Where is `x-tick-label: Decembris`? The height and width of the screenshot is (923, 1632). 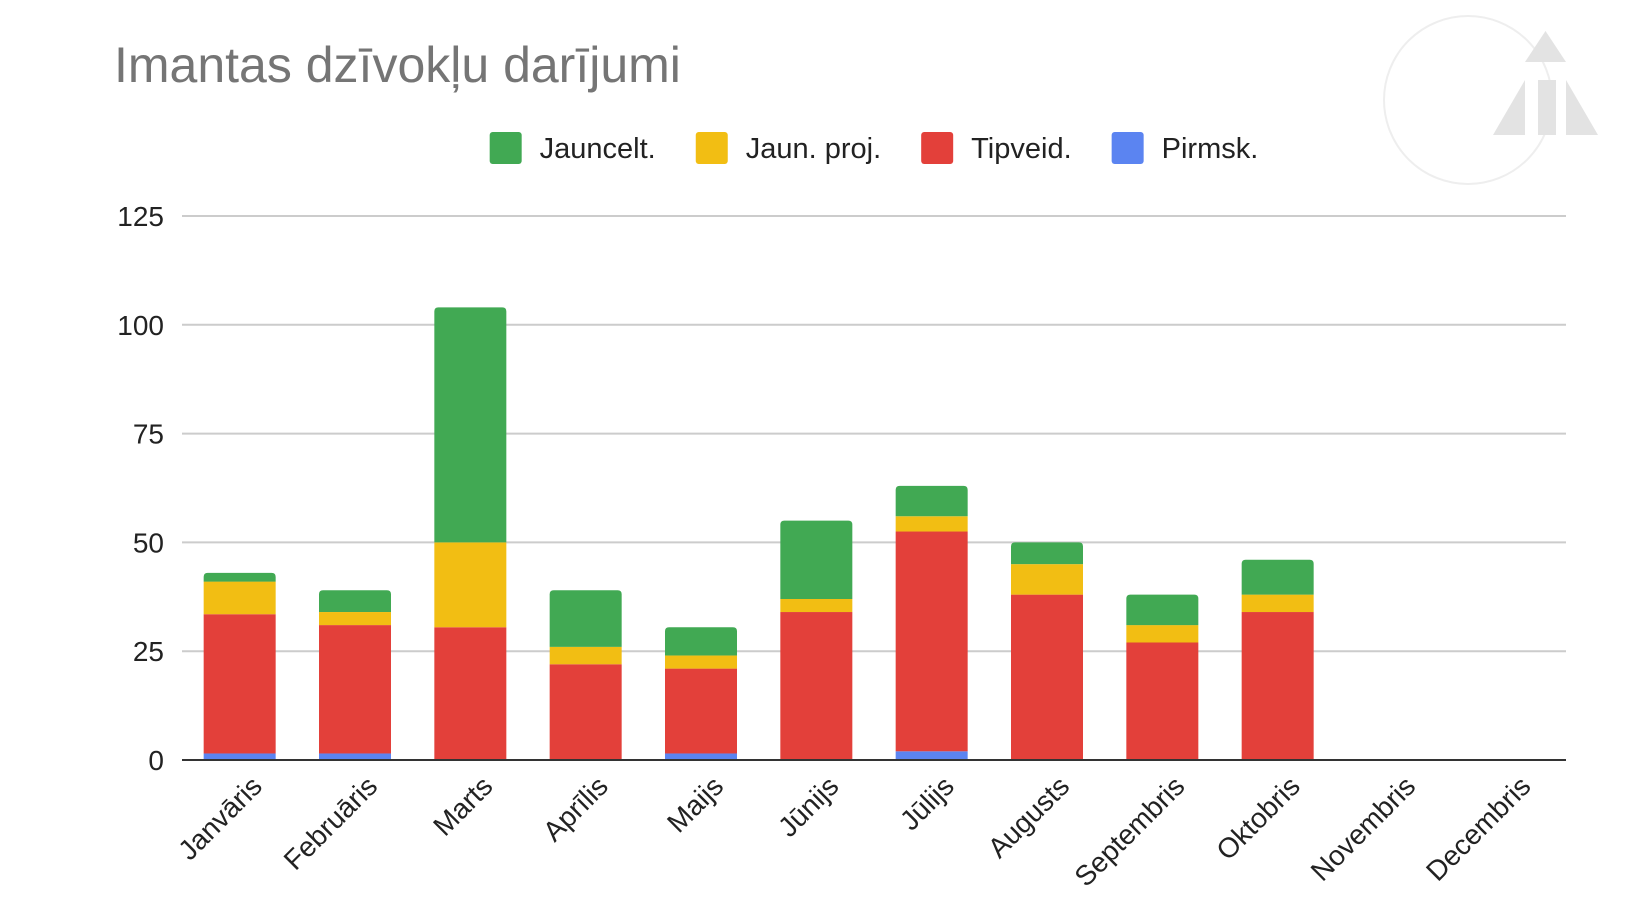
x-tick-label: Decembris is located at coordinates (1478, 828).